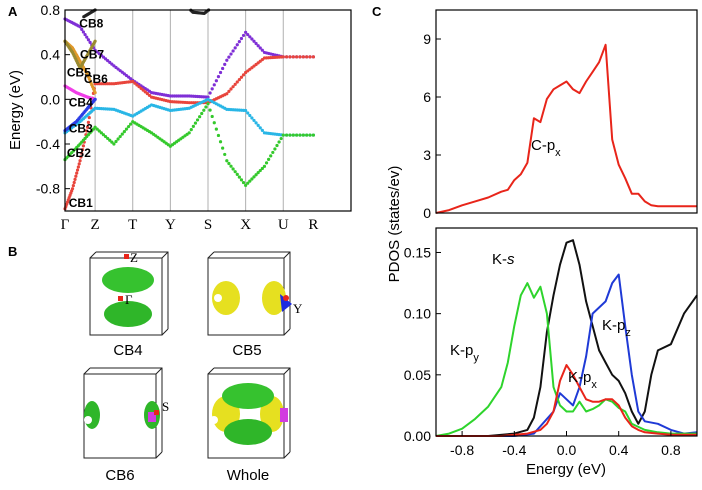 This screenshot has height=490, width=702. Describe the element at coordinates (51, 10) in the screenshot. I see `y-tick-label: 0.8` at that location.